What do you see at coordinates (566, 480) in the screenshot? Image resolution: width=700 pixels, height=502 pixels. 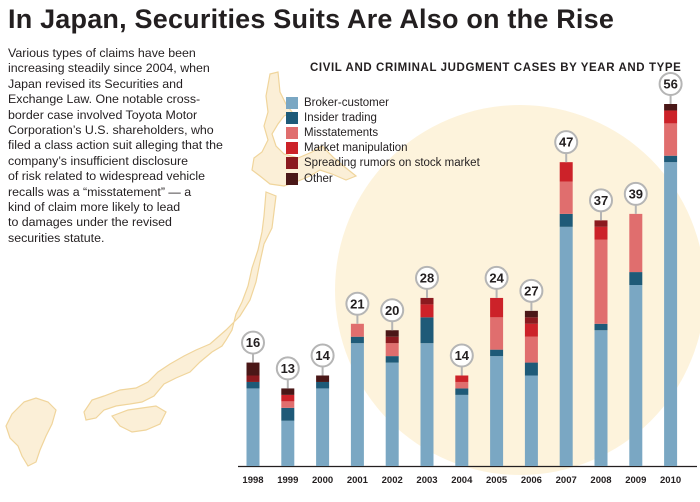 I see `x-tick-label-2007: 2007` at bounding box center [566, 480].